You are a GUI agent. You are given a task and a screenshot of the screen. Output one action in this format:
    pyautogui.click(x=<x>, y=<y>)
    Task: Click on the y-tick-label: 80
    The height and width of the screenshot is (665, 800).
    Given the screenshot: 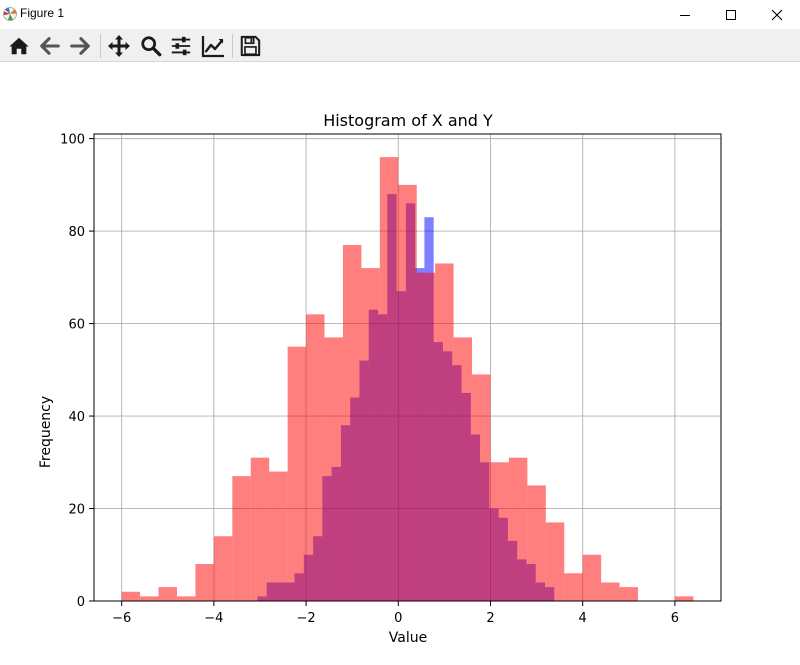 What is the action you would take?
    pyautogui.click(x=76, y=232)
    